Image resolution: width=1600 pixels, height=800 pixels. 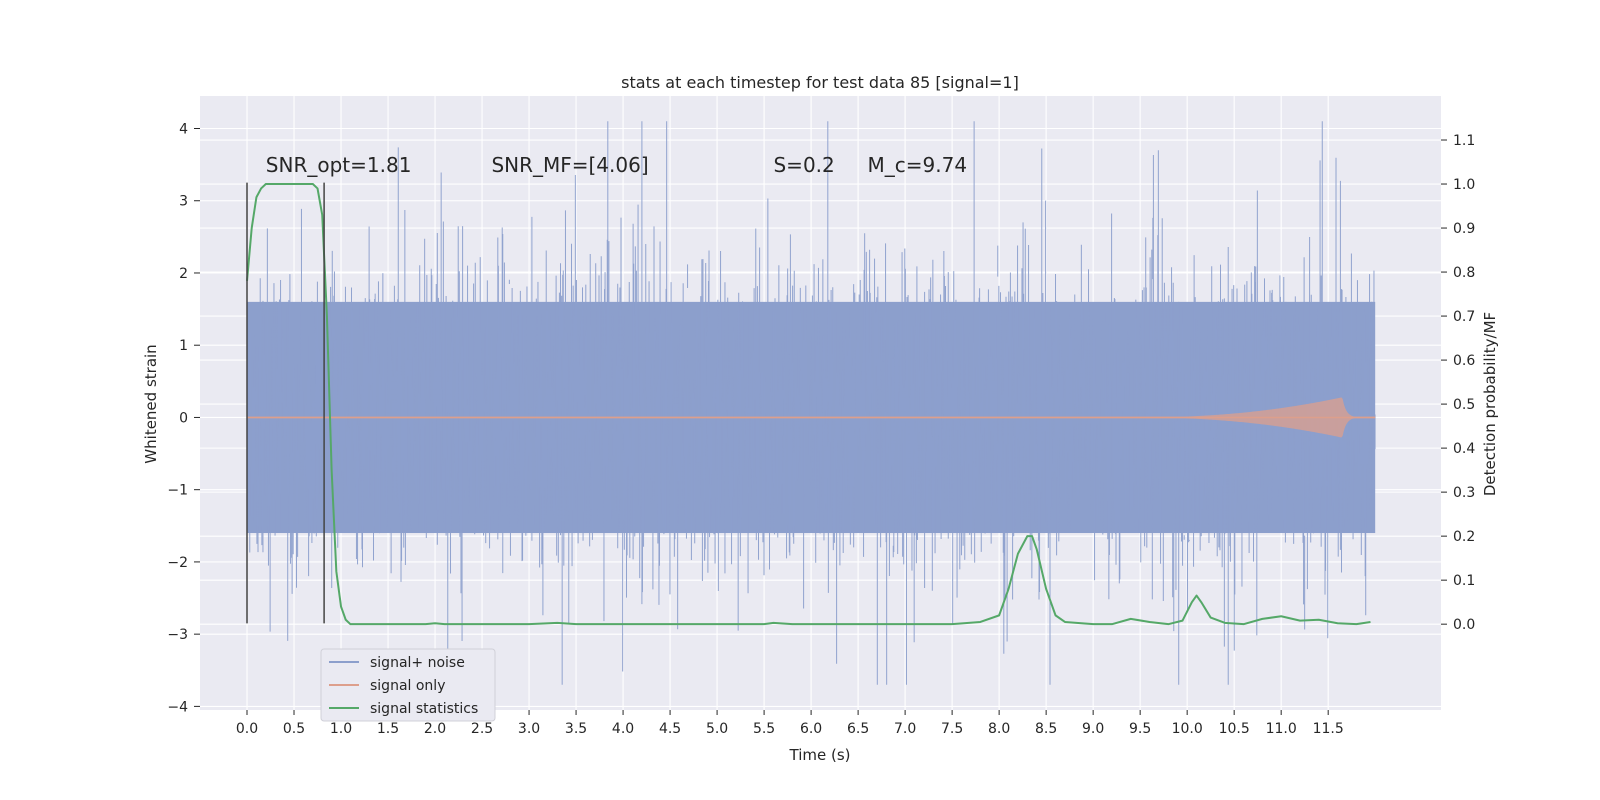 I want to click on y-tick-label: −1, so click(x=177, y=491).